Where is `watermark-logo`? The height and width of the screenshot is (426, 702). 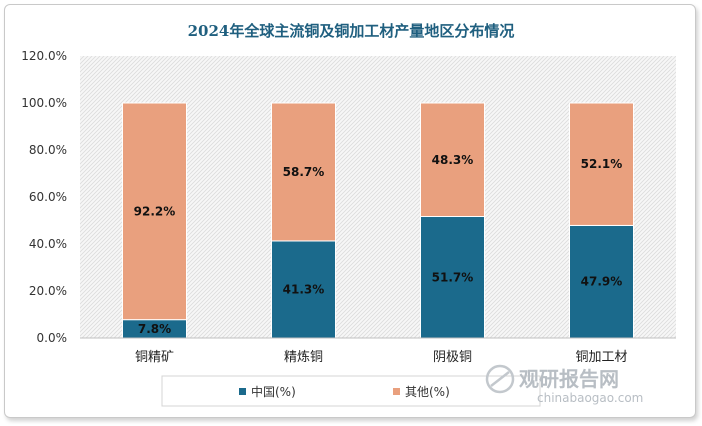 watermark-logo is located at coordinates (500, 379).